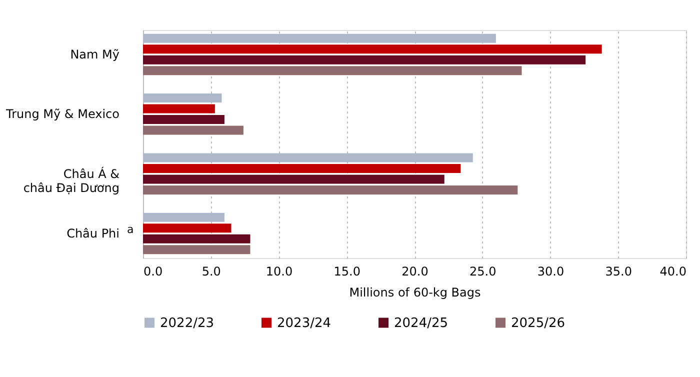 The image size is (700, 377). What do you see at coordinates (95, 54) in the screenshot?
I see `y-tick-label: Nam Mỹ` at bounding box center [95, 54].